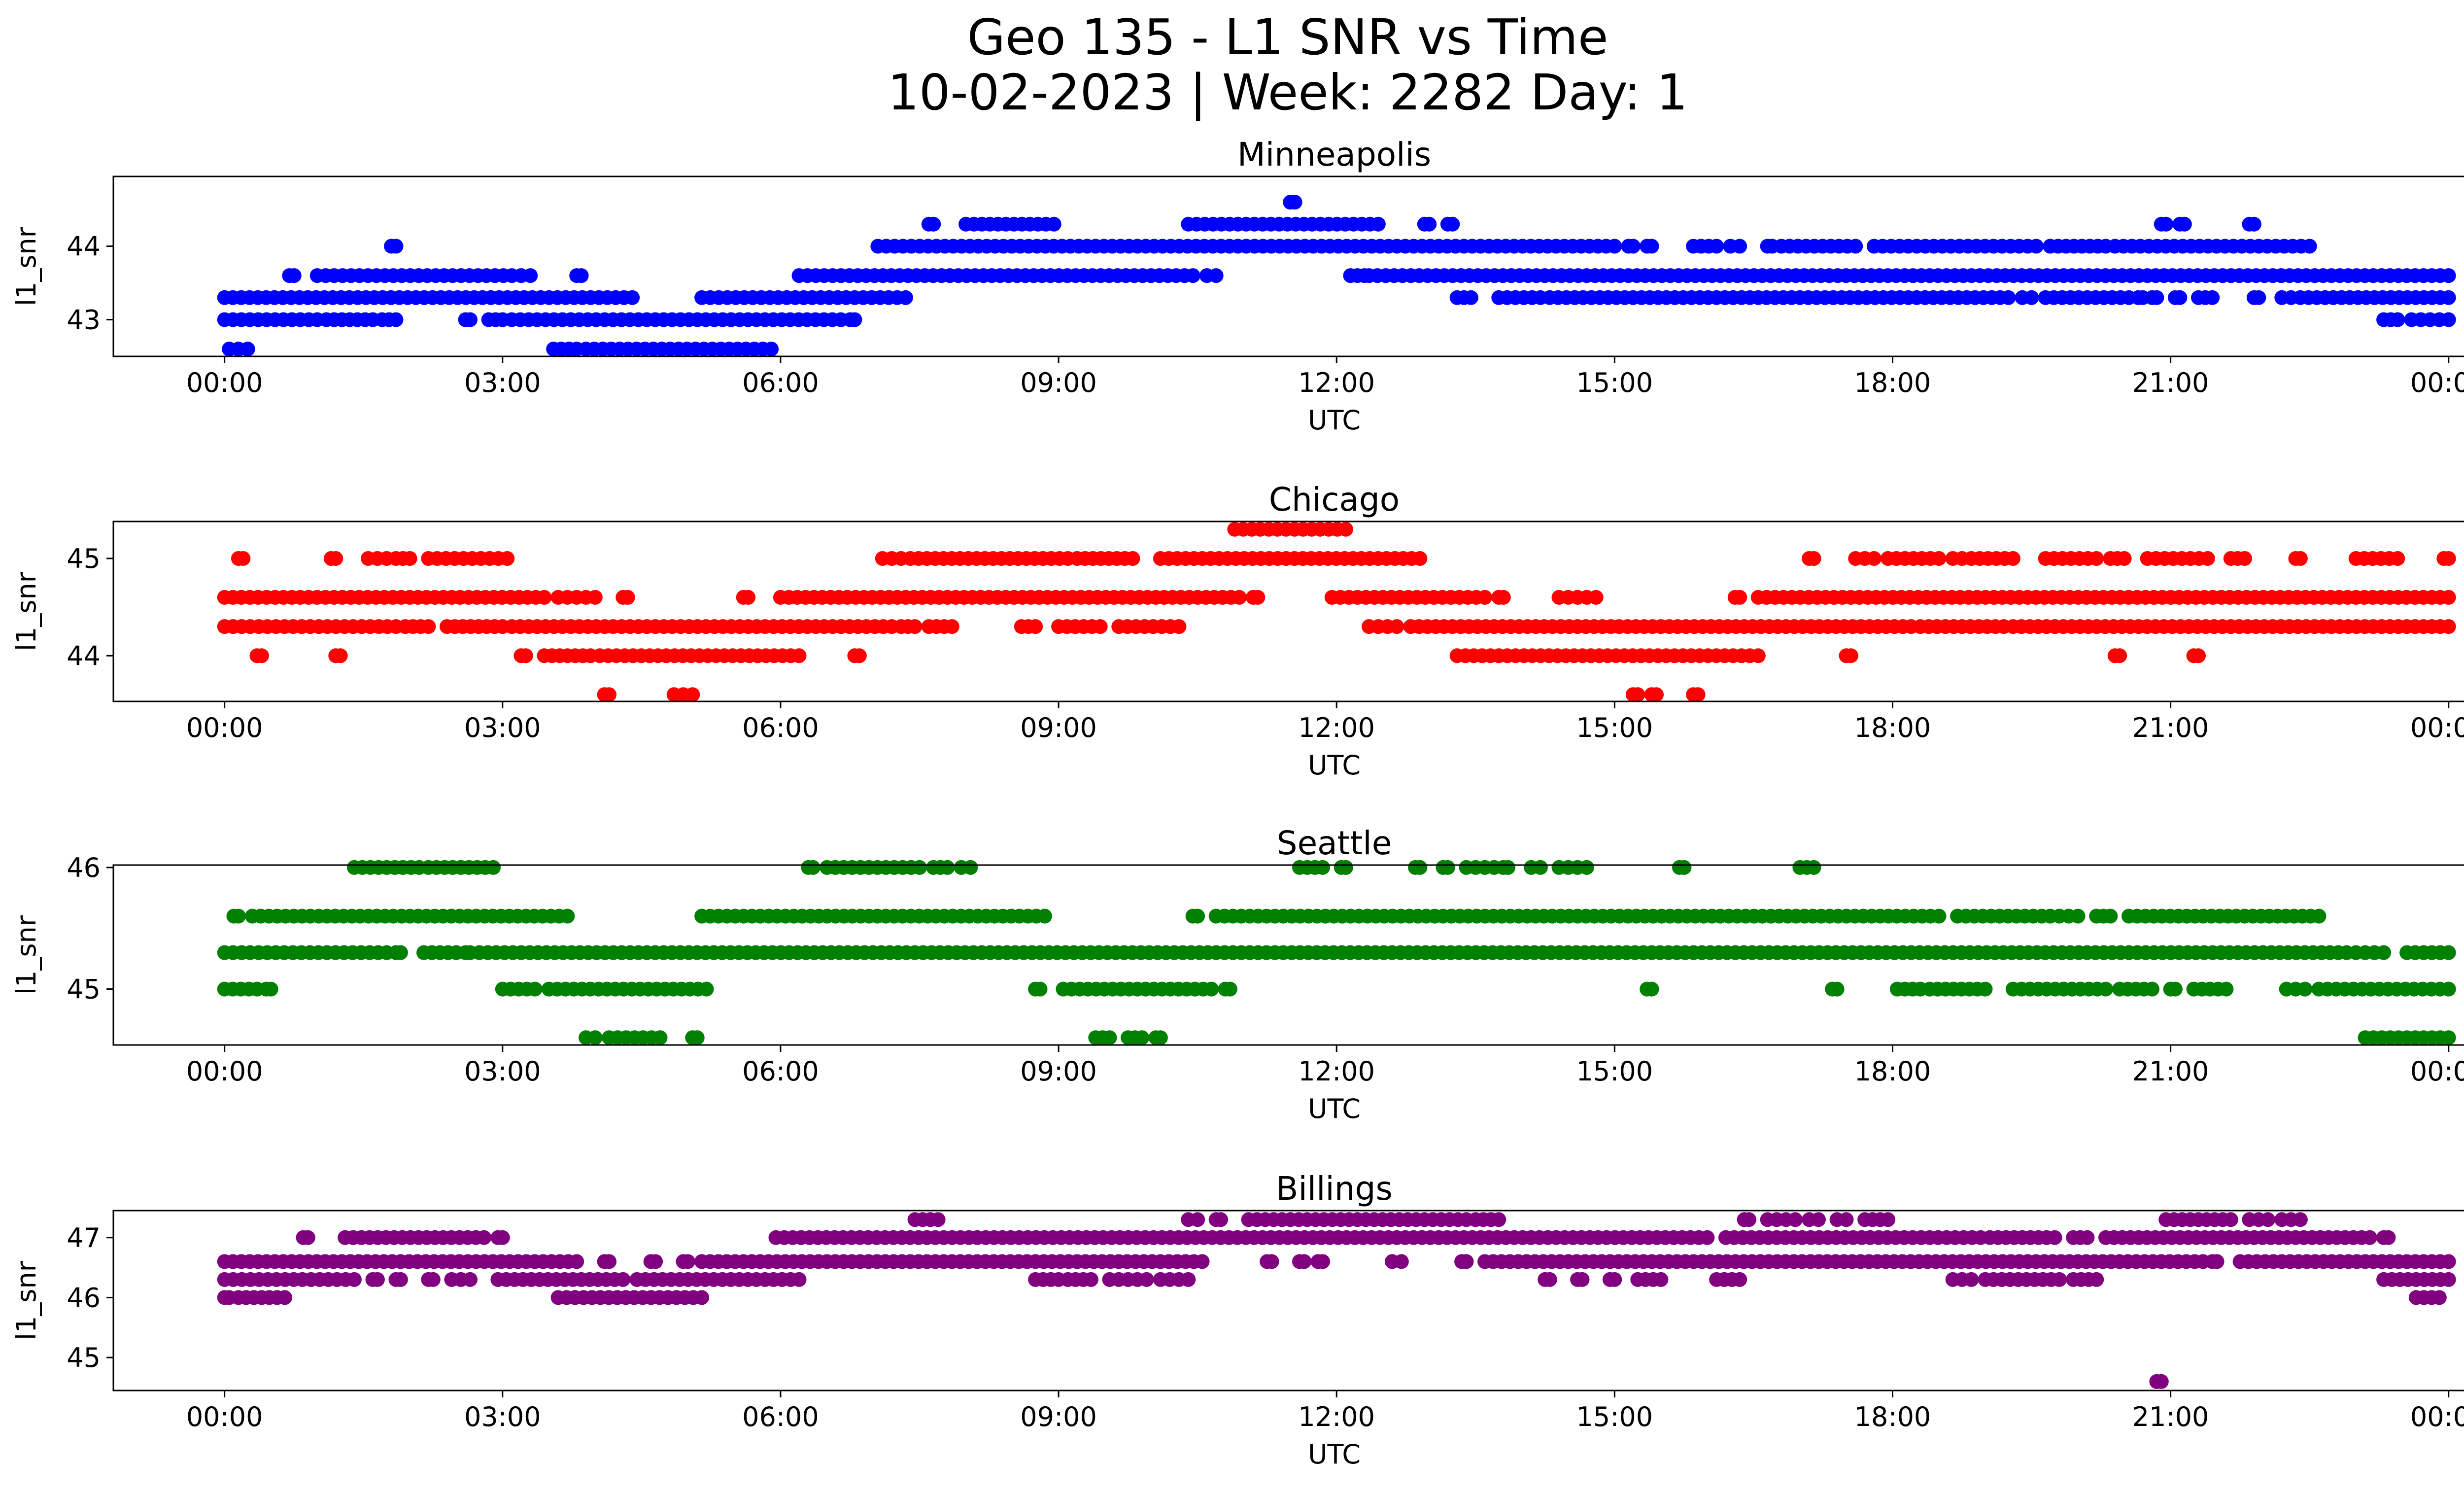  What do you see at coordinates (84, 867) in the screenshot?
I see `y-tick-label: 46` at bounding box center [84, 867].